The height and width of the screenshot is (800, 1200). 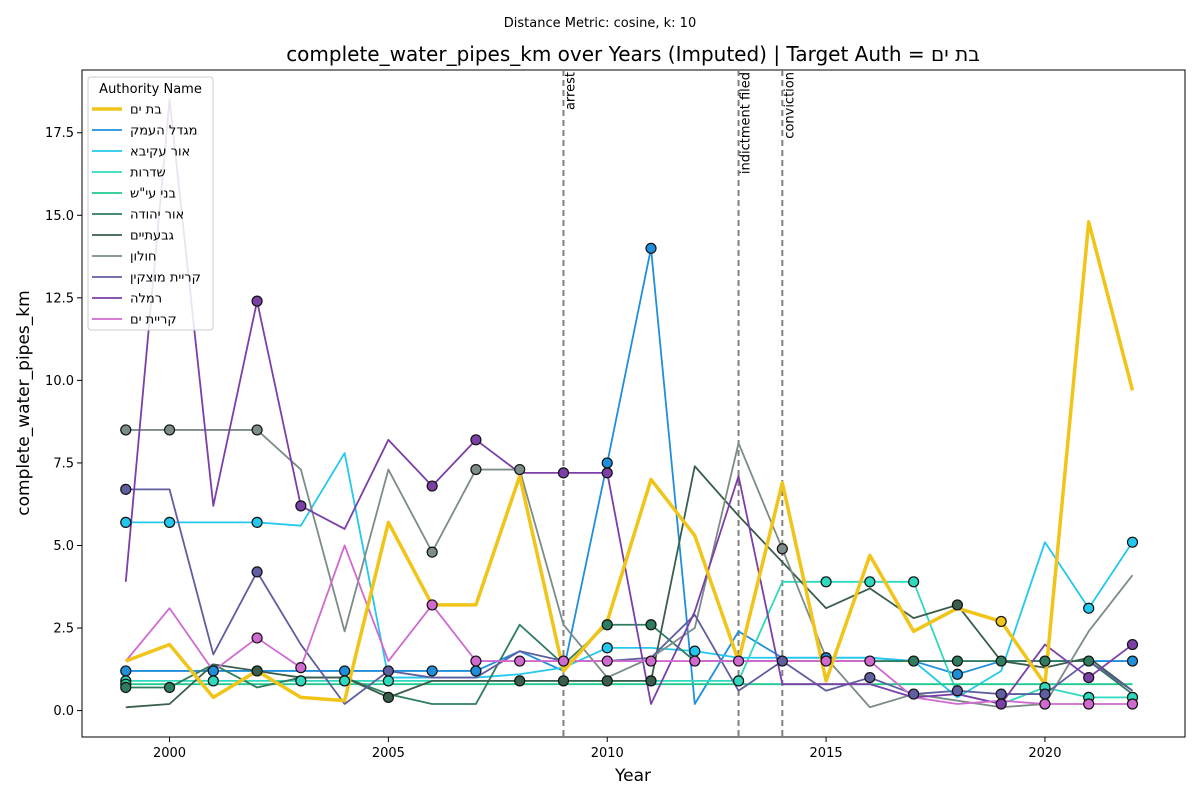 What do you see at coordinates (63, 546) in the screenshot?
I see `y-tick-label: 5.0` at bounding box center [63, 546].